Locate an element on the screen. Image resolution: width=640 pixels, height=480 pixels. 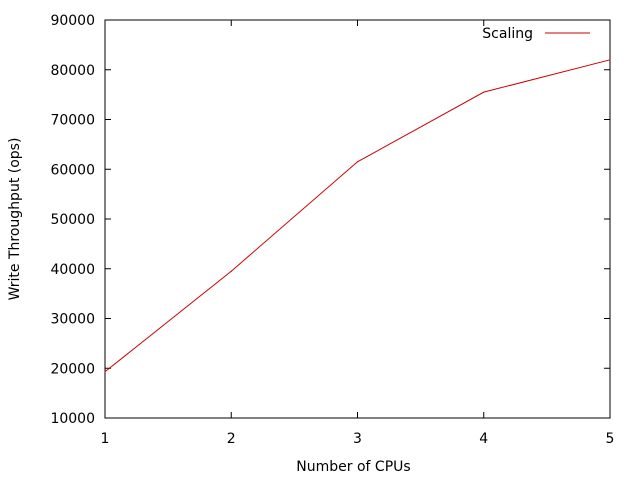
y-tick-label-6: 70000 is located at coordinates (72, 121).